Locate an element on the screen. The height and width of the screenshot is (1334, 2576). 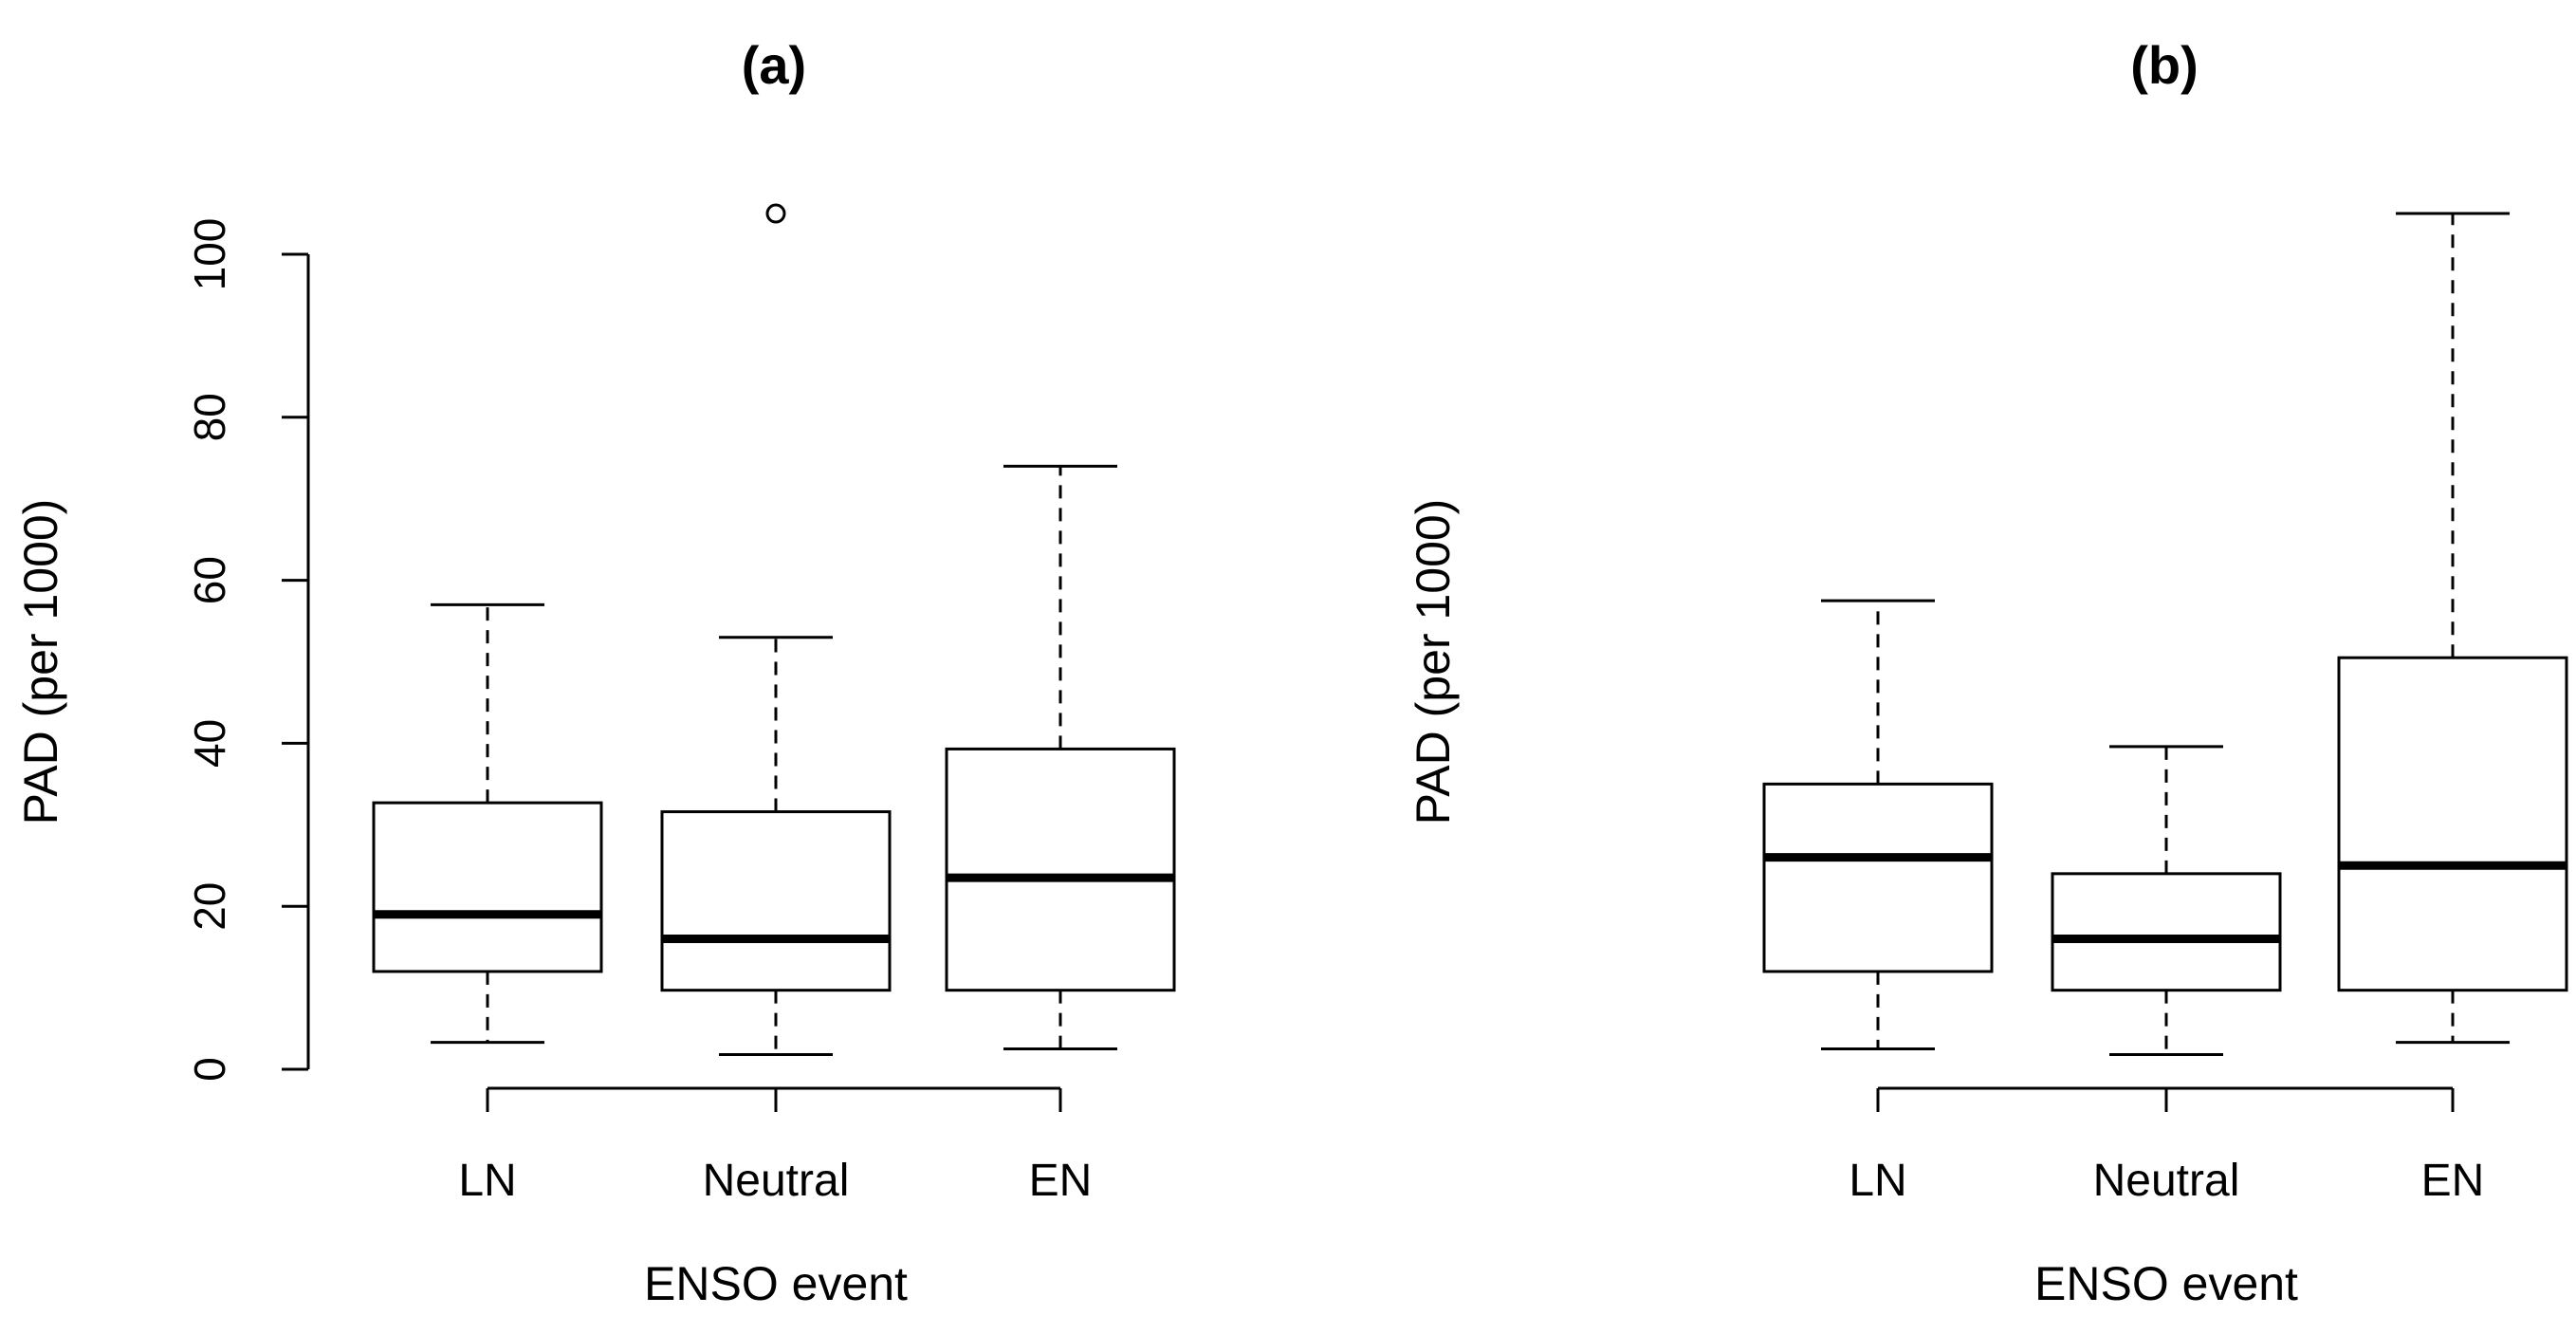
y-tick-label: 0 is located at coordinates (209, 1070).